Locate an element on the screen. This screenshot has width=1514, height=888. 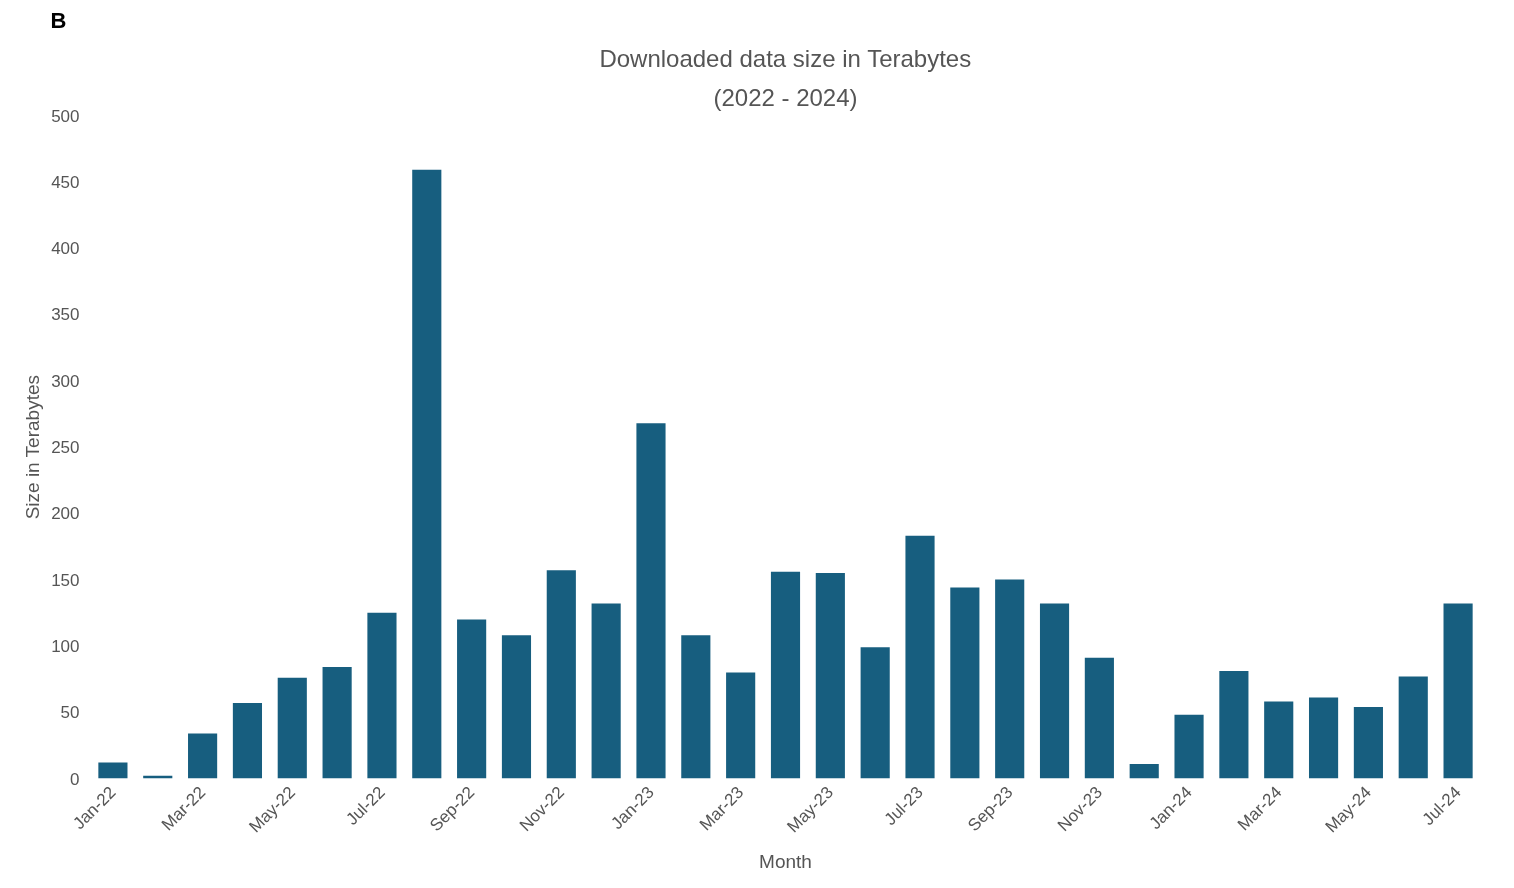
text: B is located at coordinates (58, 20).